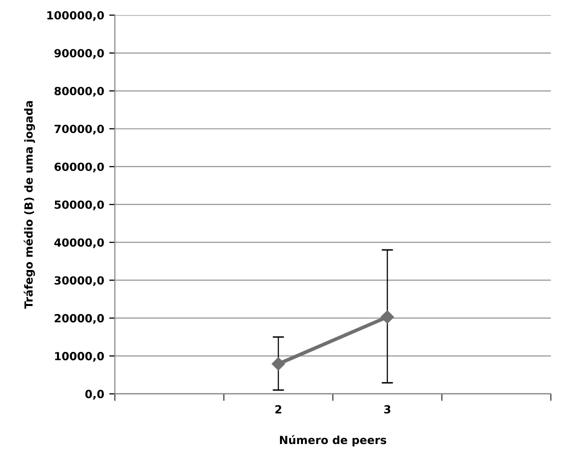 Image resolution: width=586 pixels, height=459 pixels. I want to click on y-tick-label: 10000,0, so click(79, 357).